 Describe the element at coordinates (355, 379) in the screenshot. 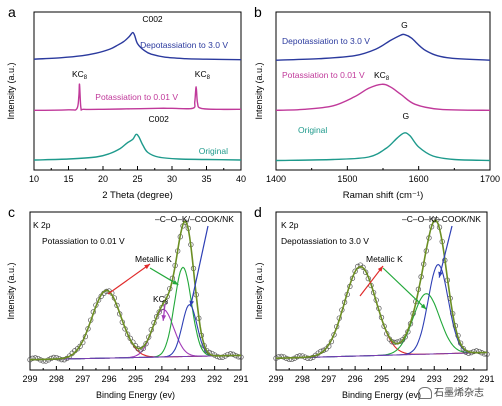

I see `x-tick-label-d: 296` at that location.